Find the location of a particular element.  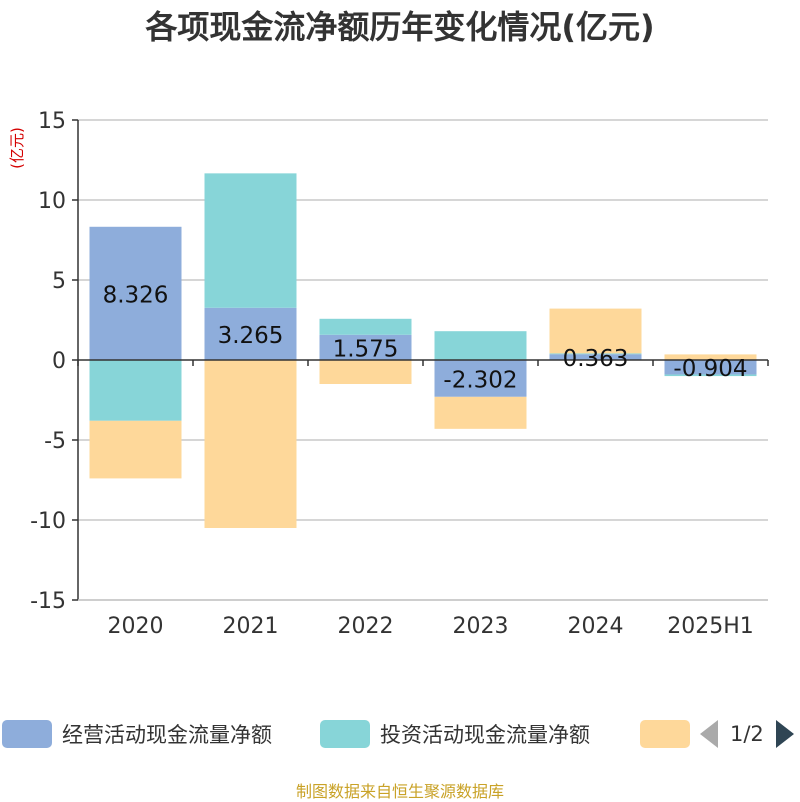

bar-series2-2020 is located at coordinates (135, 449).